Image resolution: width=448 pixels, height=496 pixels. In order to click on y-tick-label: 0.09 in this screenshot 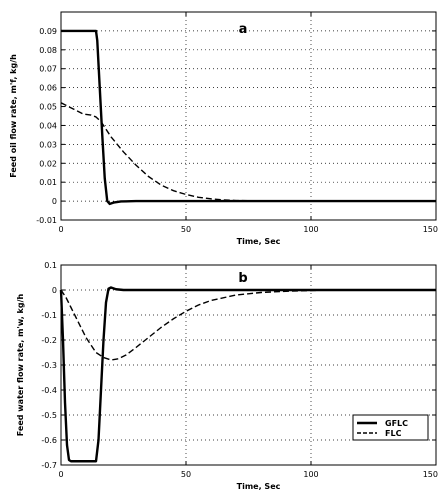, I will do `click(48, 31)`.